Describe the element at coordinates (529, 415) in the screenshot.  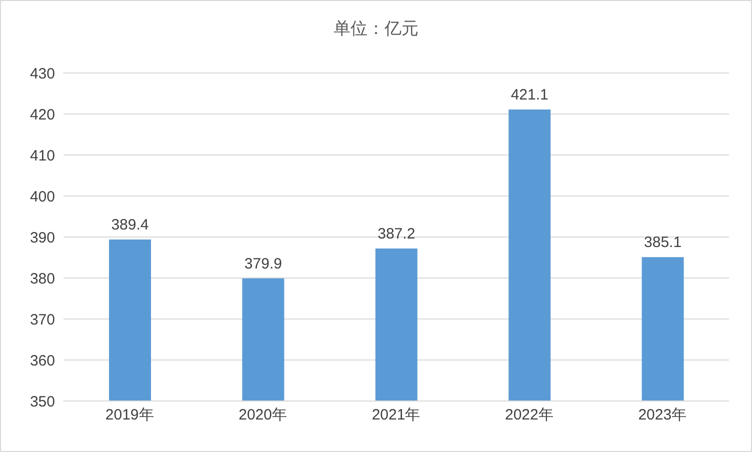
I see `x-tick-label: 2022年` at that location.